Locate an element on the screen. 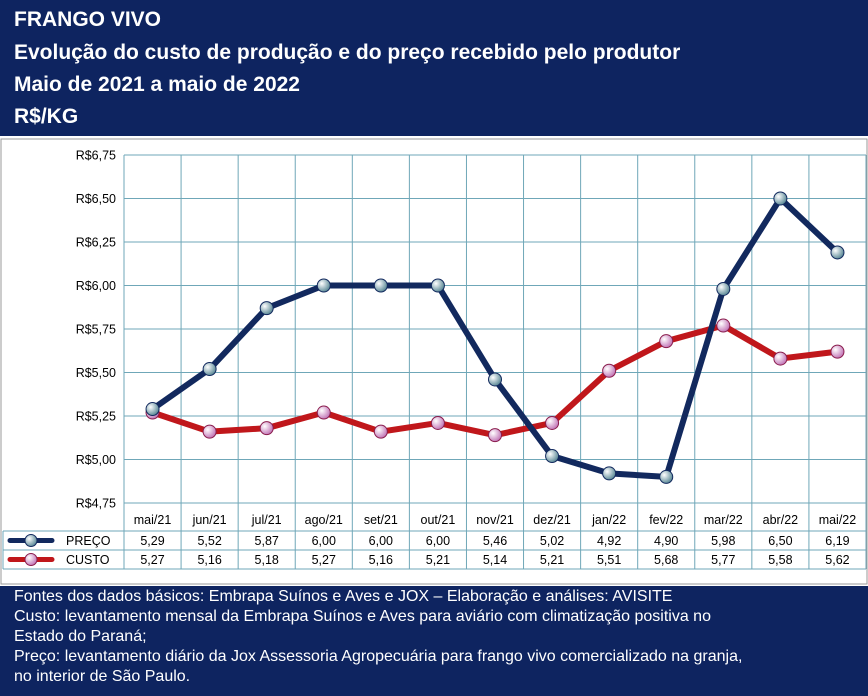 This screenshot has width=868, height=696. legend-marker-custo is located at coordinates (31, 559).